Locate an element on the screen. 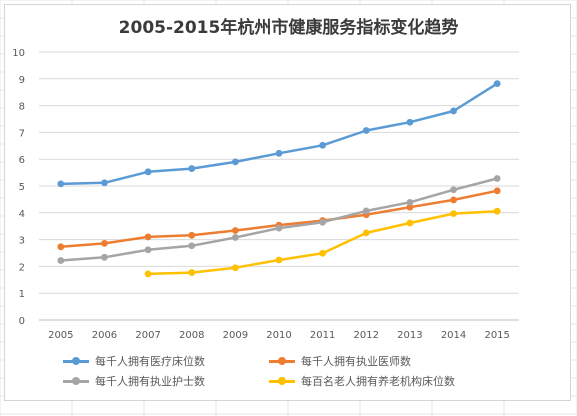  y-tick-label: 2 is located at coordinates (22, 267).